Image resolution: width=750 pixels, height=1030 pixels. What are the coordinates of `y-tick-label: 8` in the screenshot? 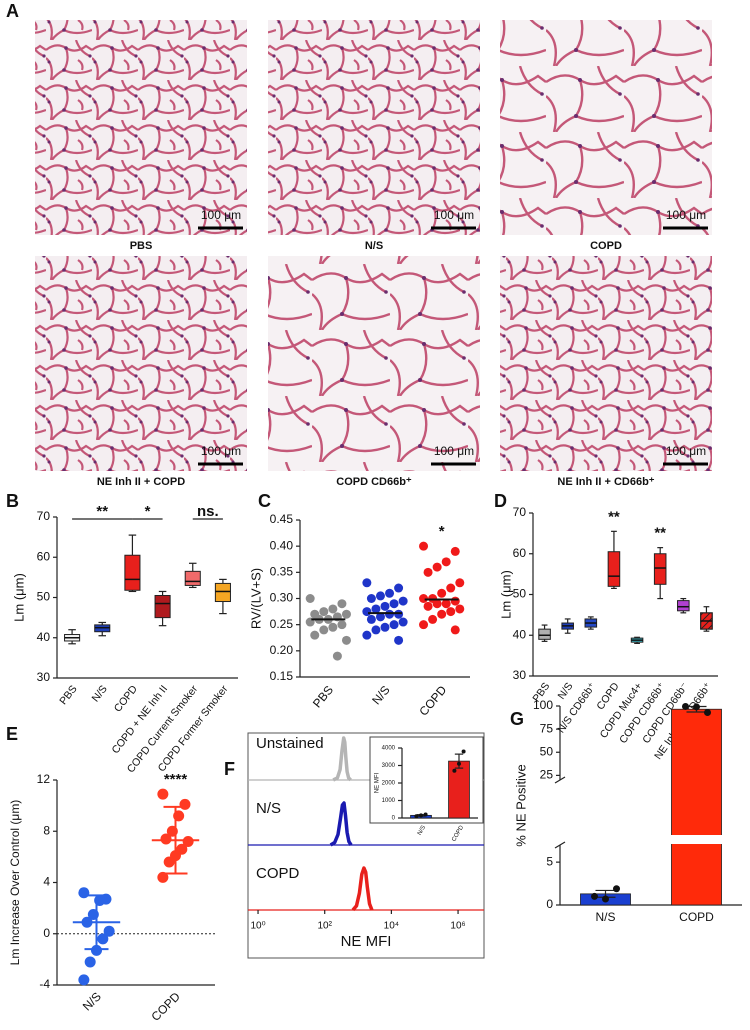 It's located at (46, 830).